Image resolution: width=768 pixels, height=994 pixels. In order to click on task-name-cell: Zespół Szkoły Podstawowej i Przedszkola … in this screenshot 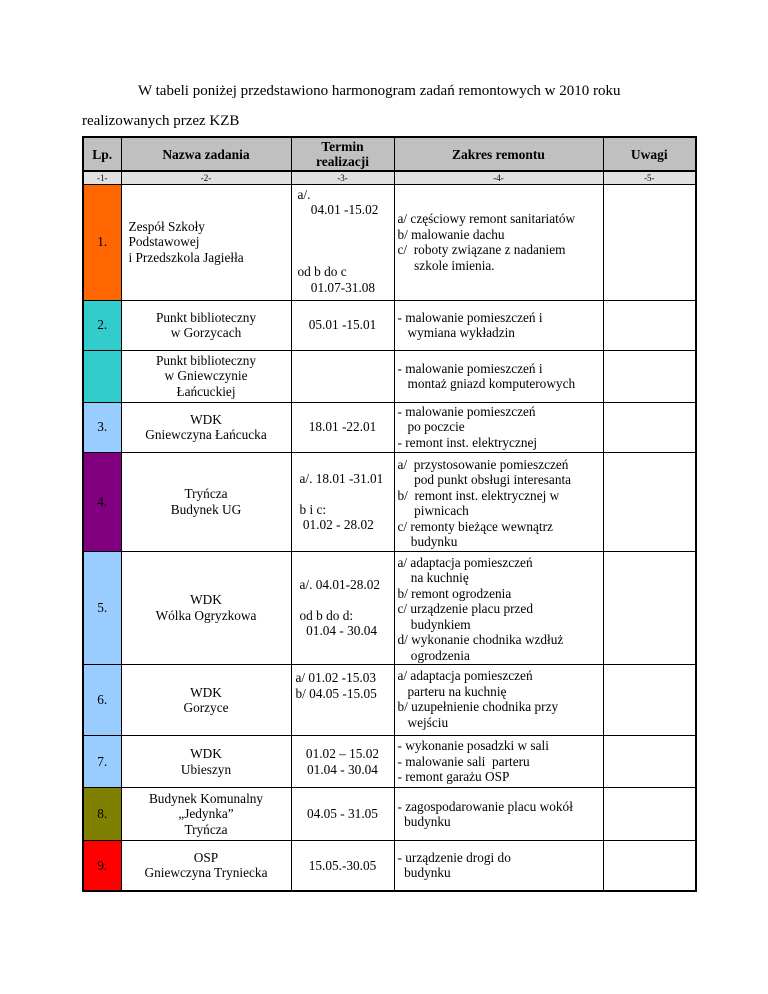, I will do `click(206, 242)`.